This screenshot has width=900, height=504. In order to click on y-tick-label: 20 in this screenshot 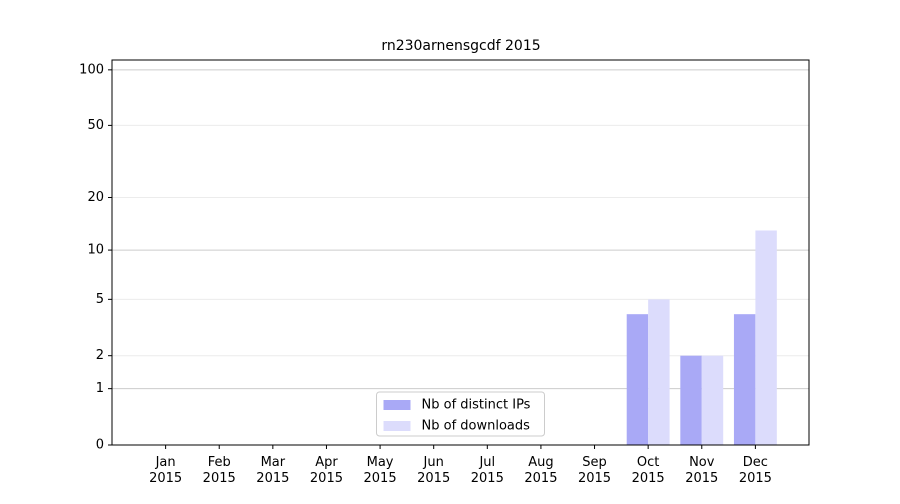, I will do `click(95, 197)`.